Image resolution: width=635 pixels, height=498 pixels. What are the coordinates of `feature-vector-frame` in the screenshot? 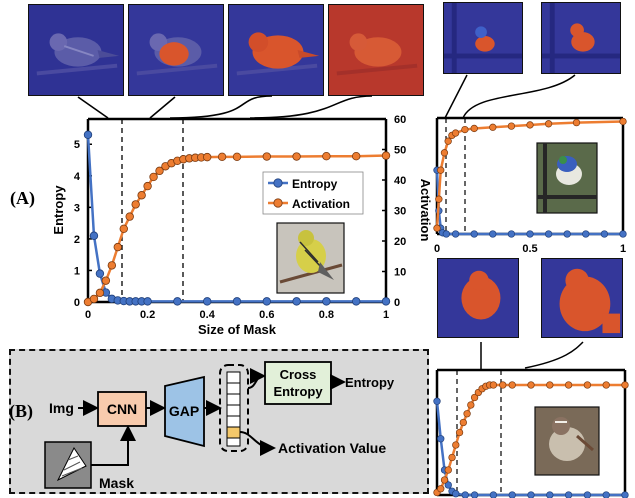 It's located at (234, 408).